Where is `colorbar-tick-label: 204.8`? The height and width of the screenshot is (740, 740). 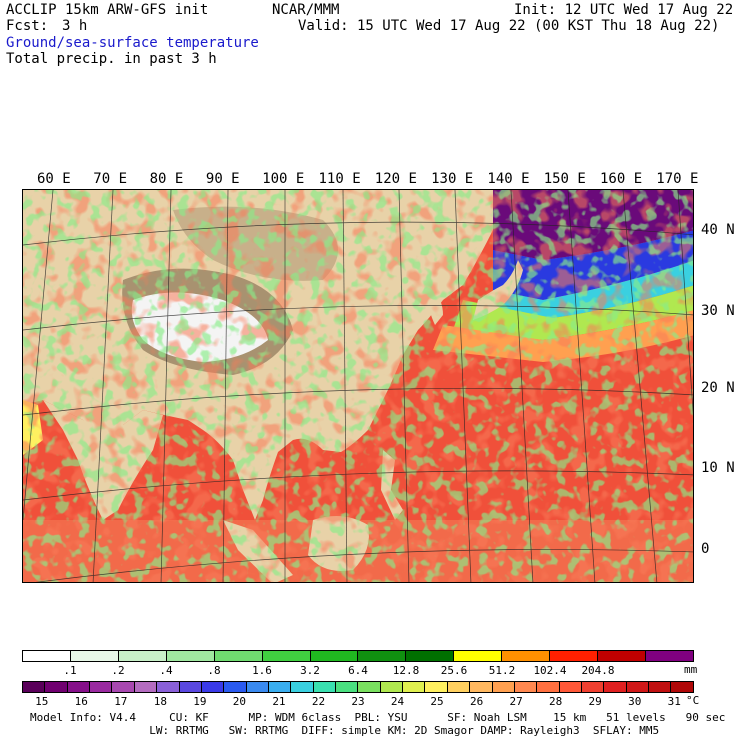
colorbar-tick-label: 204.8 is located at coordinates (598, 670).